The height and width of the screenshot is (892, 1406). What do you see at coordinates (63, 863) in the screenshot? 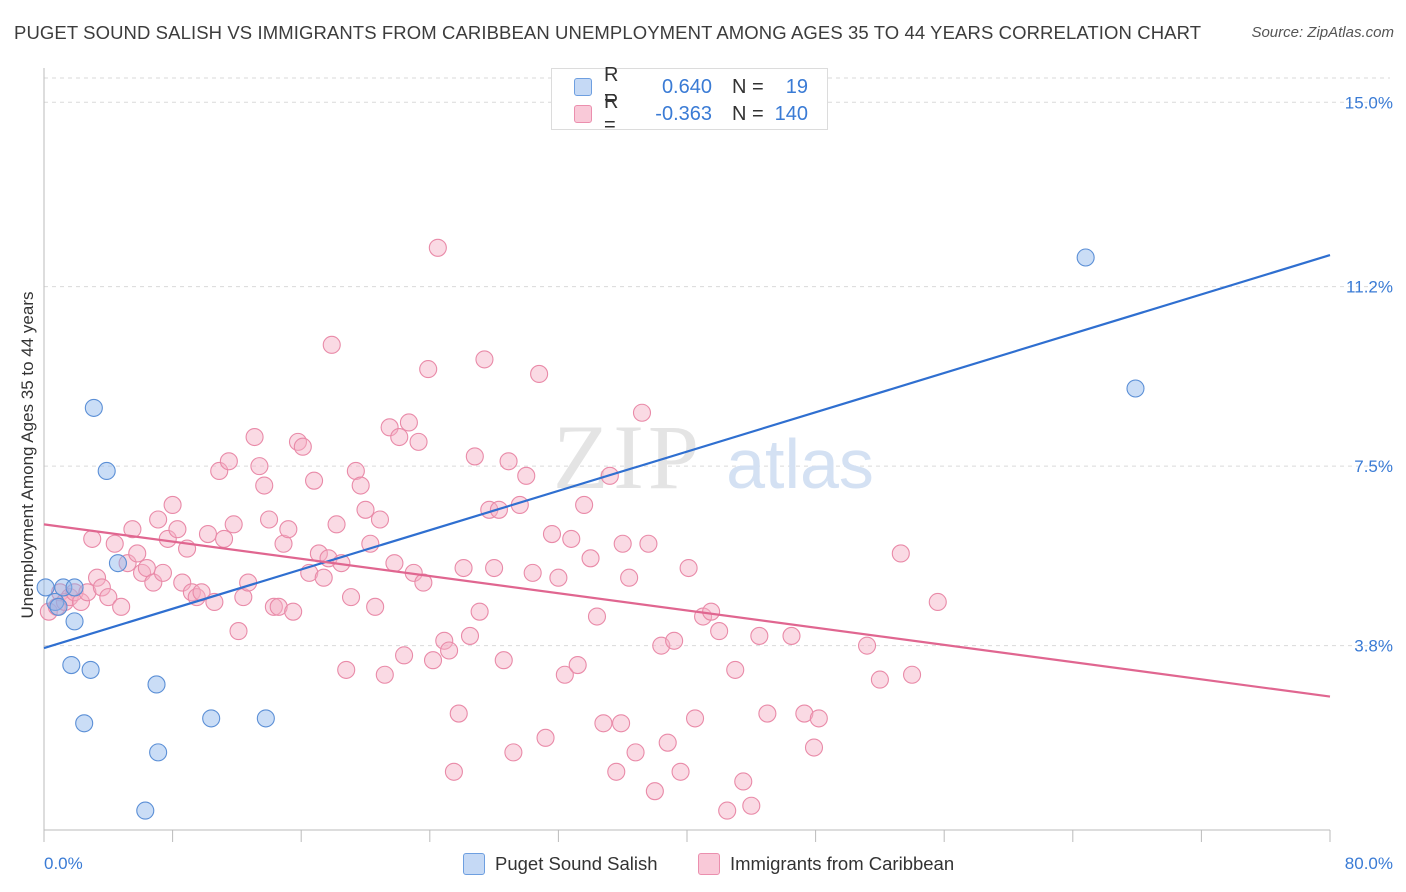
I see `x-tick-label-start: 0.0%` at bounding box center [63, 863].